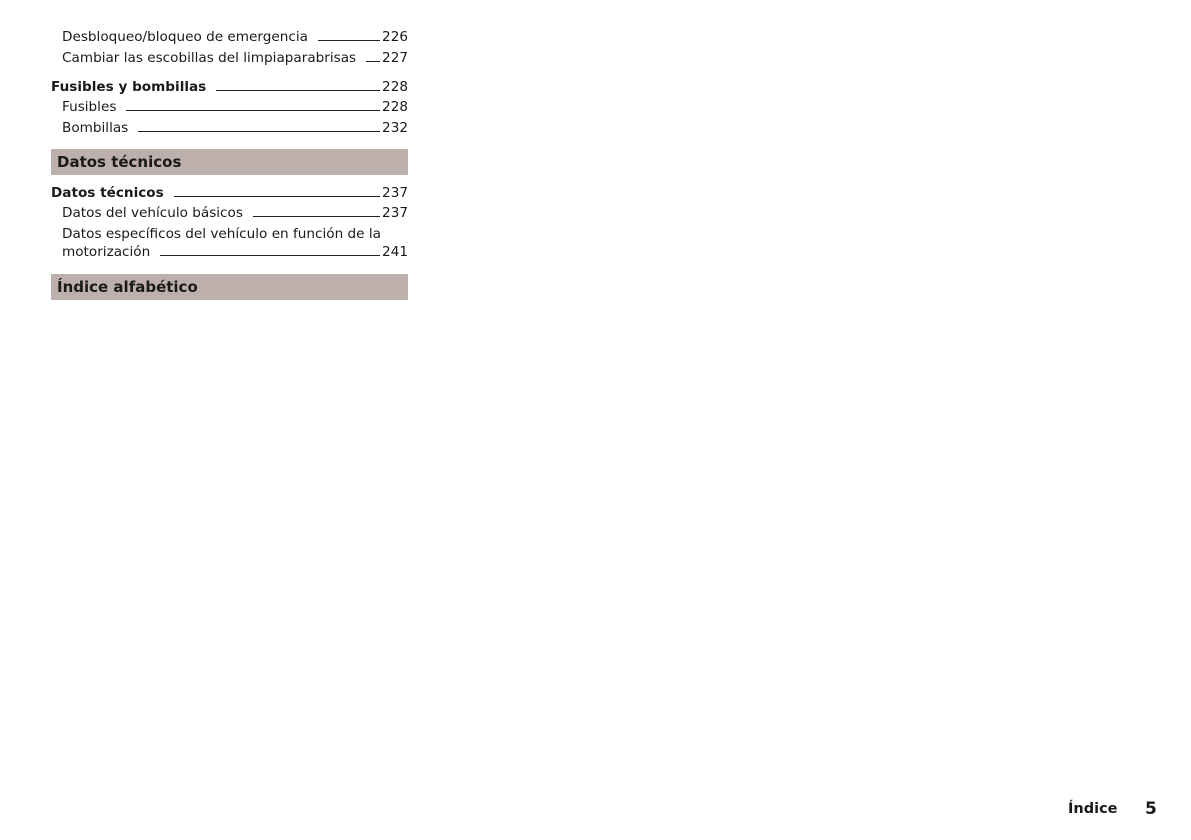 This screenshot has height=840, width=1191. Describe the element at coordinates (235, 107) in the screenshot. I see `toc-entry: Fusibles 228` at that location.